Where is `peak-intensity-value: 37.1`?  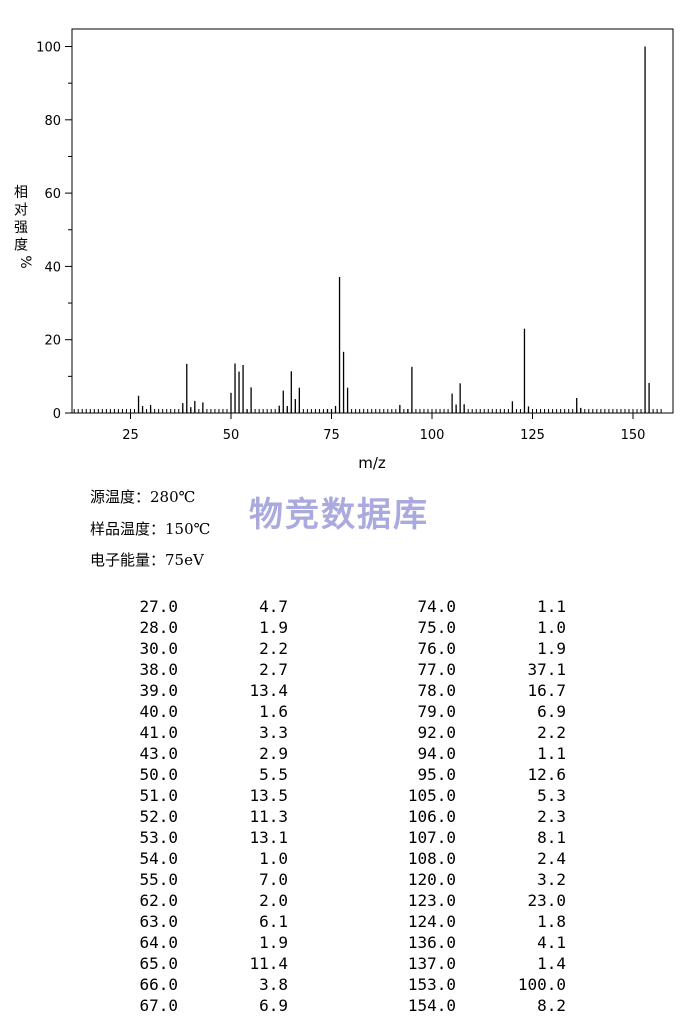
peak-intensity-value: 37.1 is located at coordinates (546, 669).